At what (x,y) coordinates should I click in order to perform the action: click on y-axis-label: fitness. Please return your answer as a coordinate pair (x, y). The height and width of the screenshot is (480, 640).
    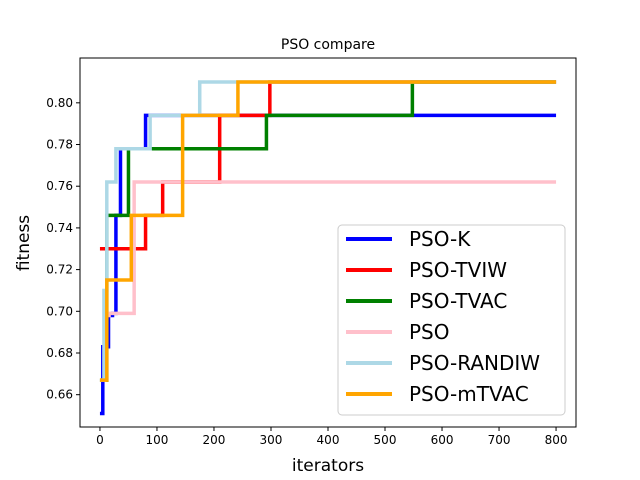
    Looking at the image, I should click on (24, 243).